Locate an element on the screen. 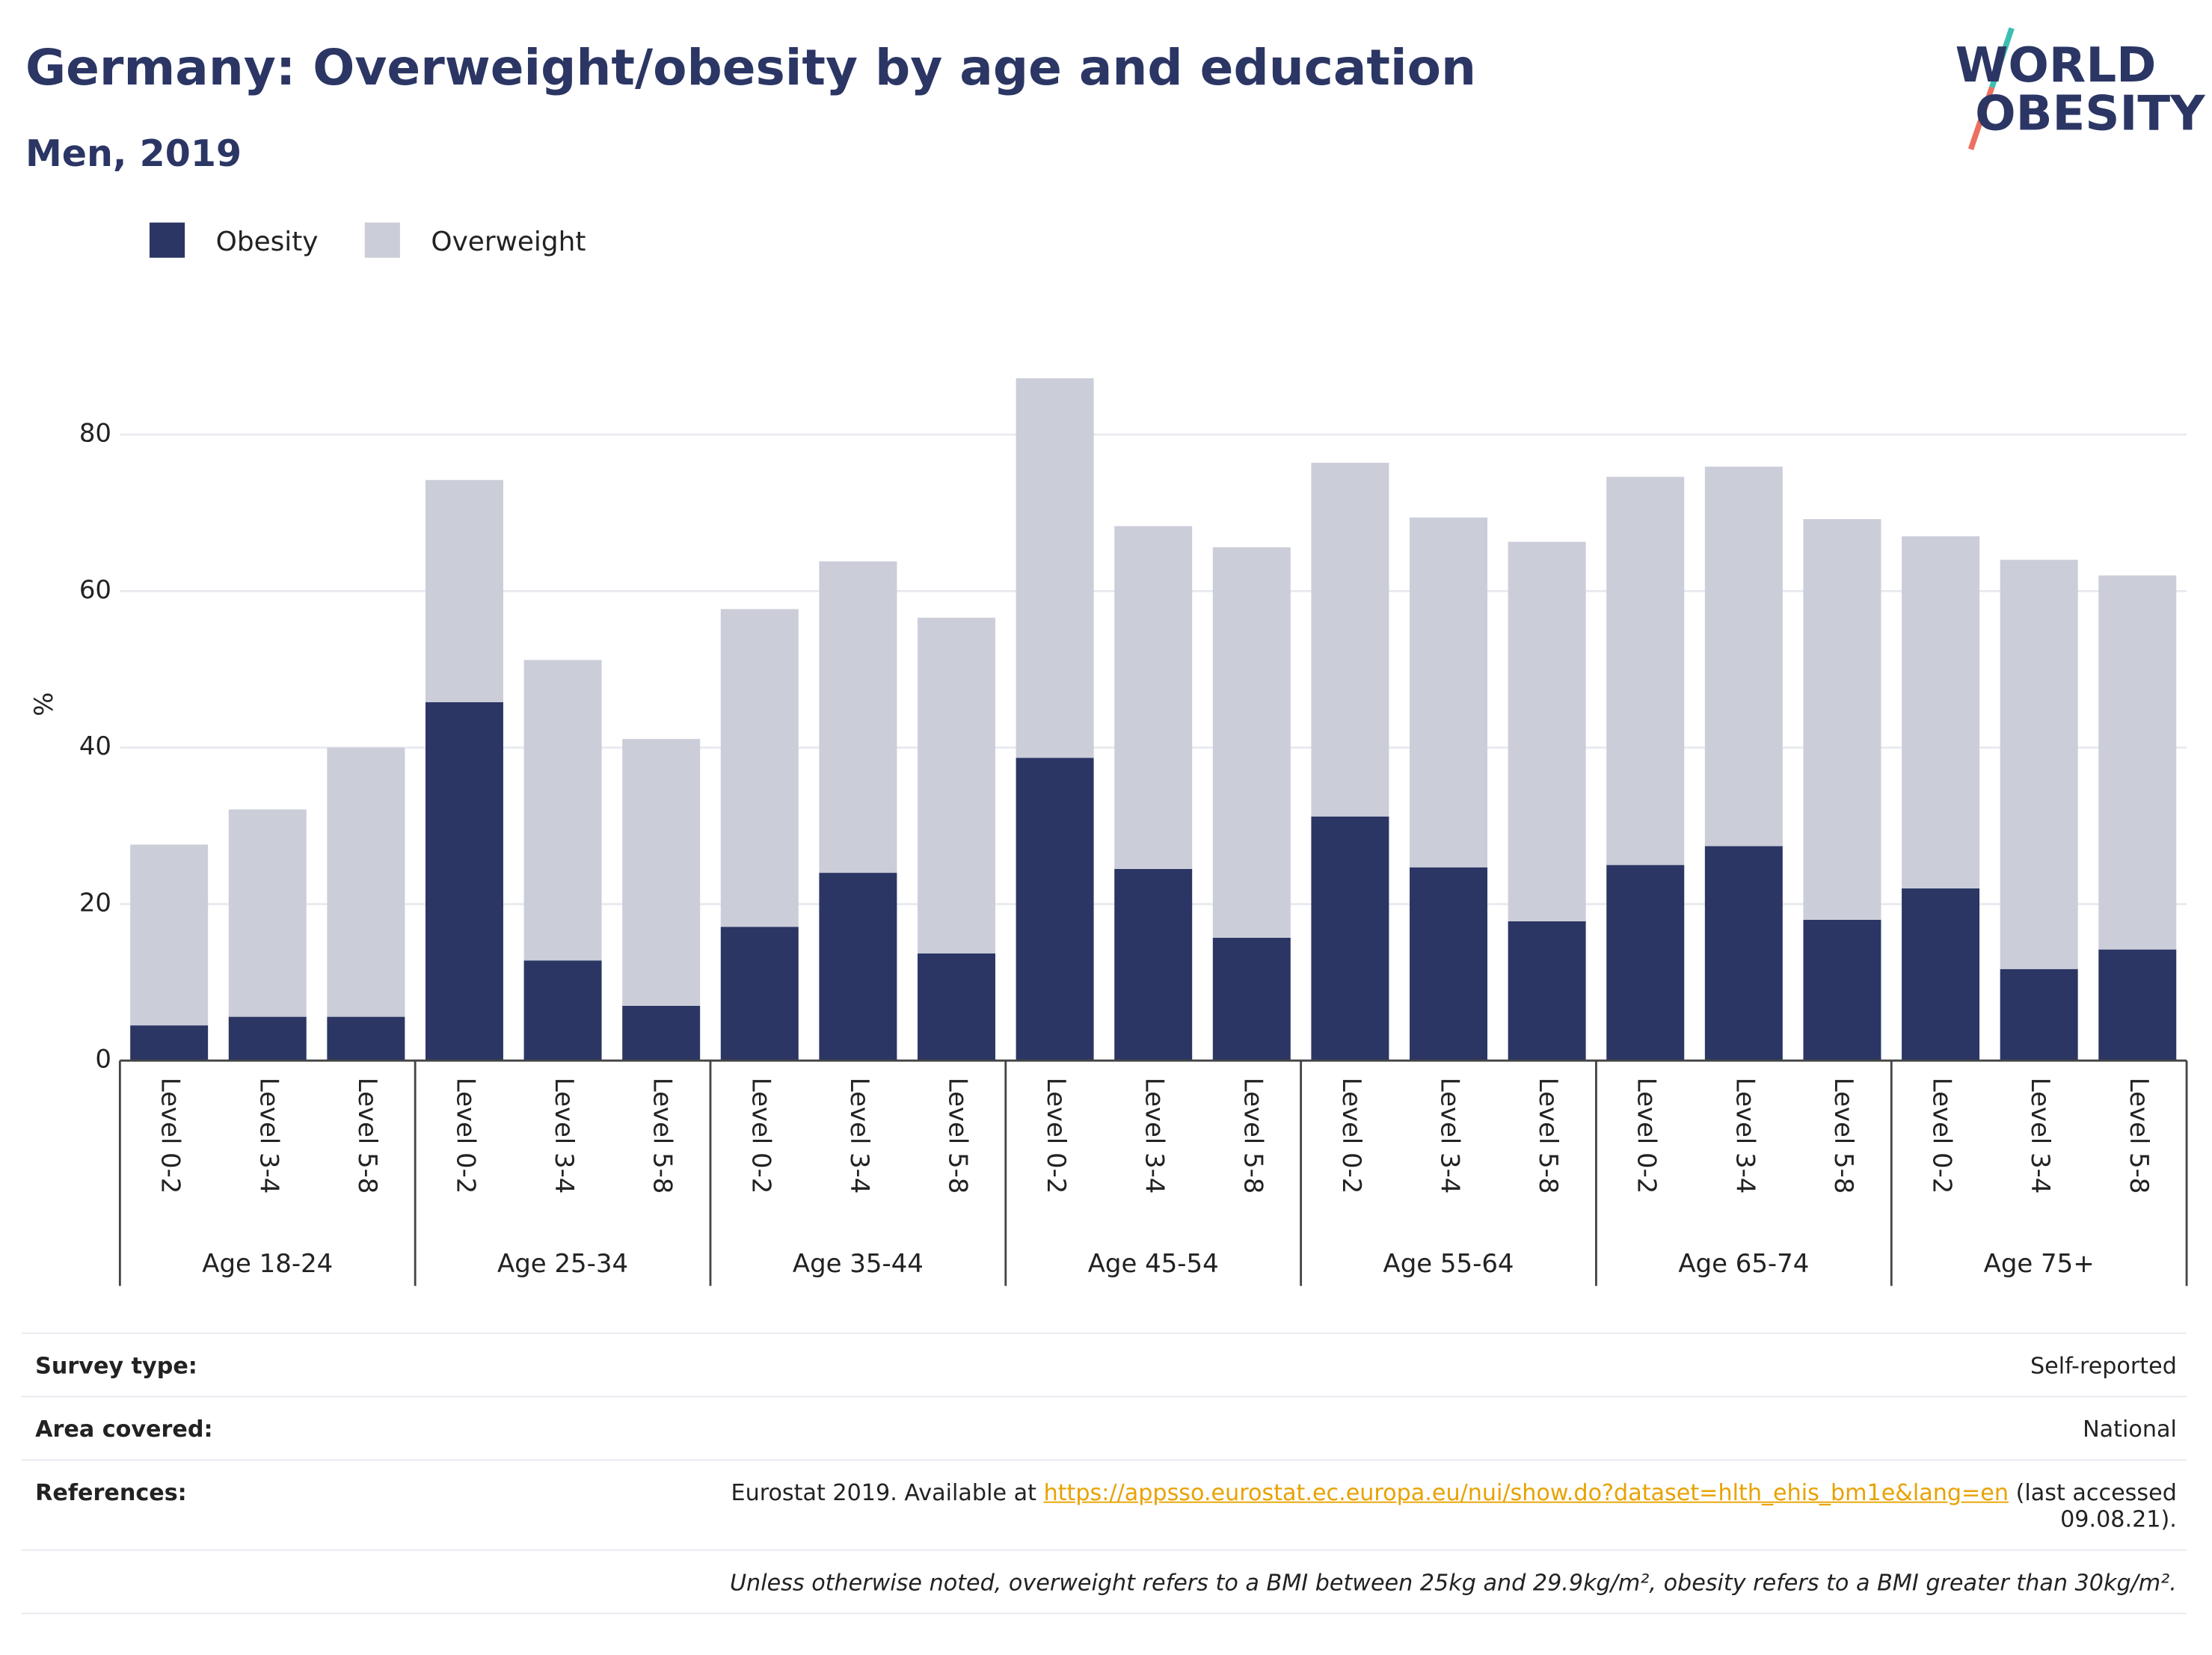  footer-row: Area covered: National is located at coordinates (1104, 1427).